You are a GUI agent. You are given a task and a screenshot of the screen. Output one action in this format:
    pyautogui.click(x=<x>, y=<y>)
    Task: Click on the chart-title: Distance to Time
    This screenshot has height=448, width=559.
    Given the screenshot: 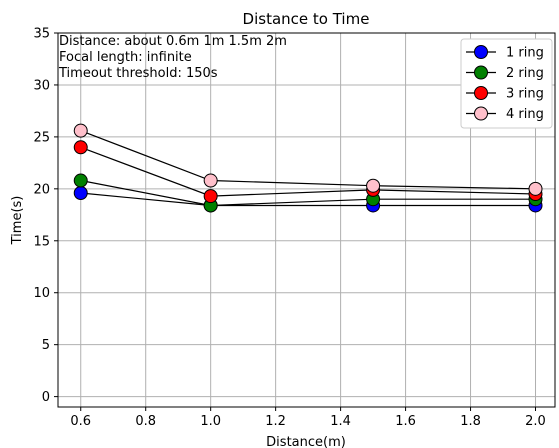 What is the action you would take?
    pyautogui.click(x=306, y=19)
    